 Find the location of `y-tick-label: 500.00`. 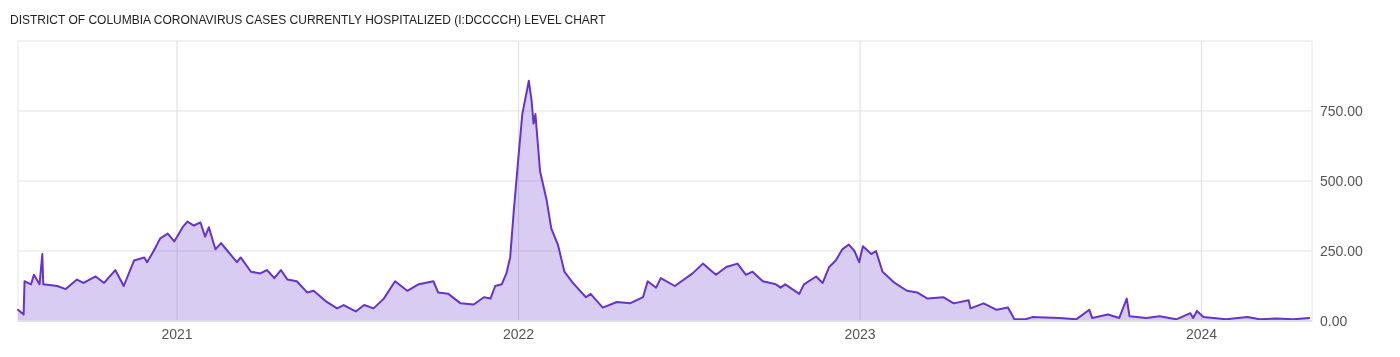

y-tick-label: 500.00 is located at coordinates (1342, 180).